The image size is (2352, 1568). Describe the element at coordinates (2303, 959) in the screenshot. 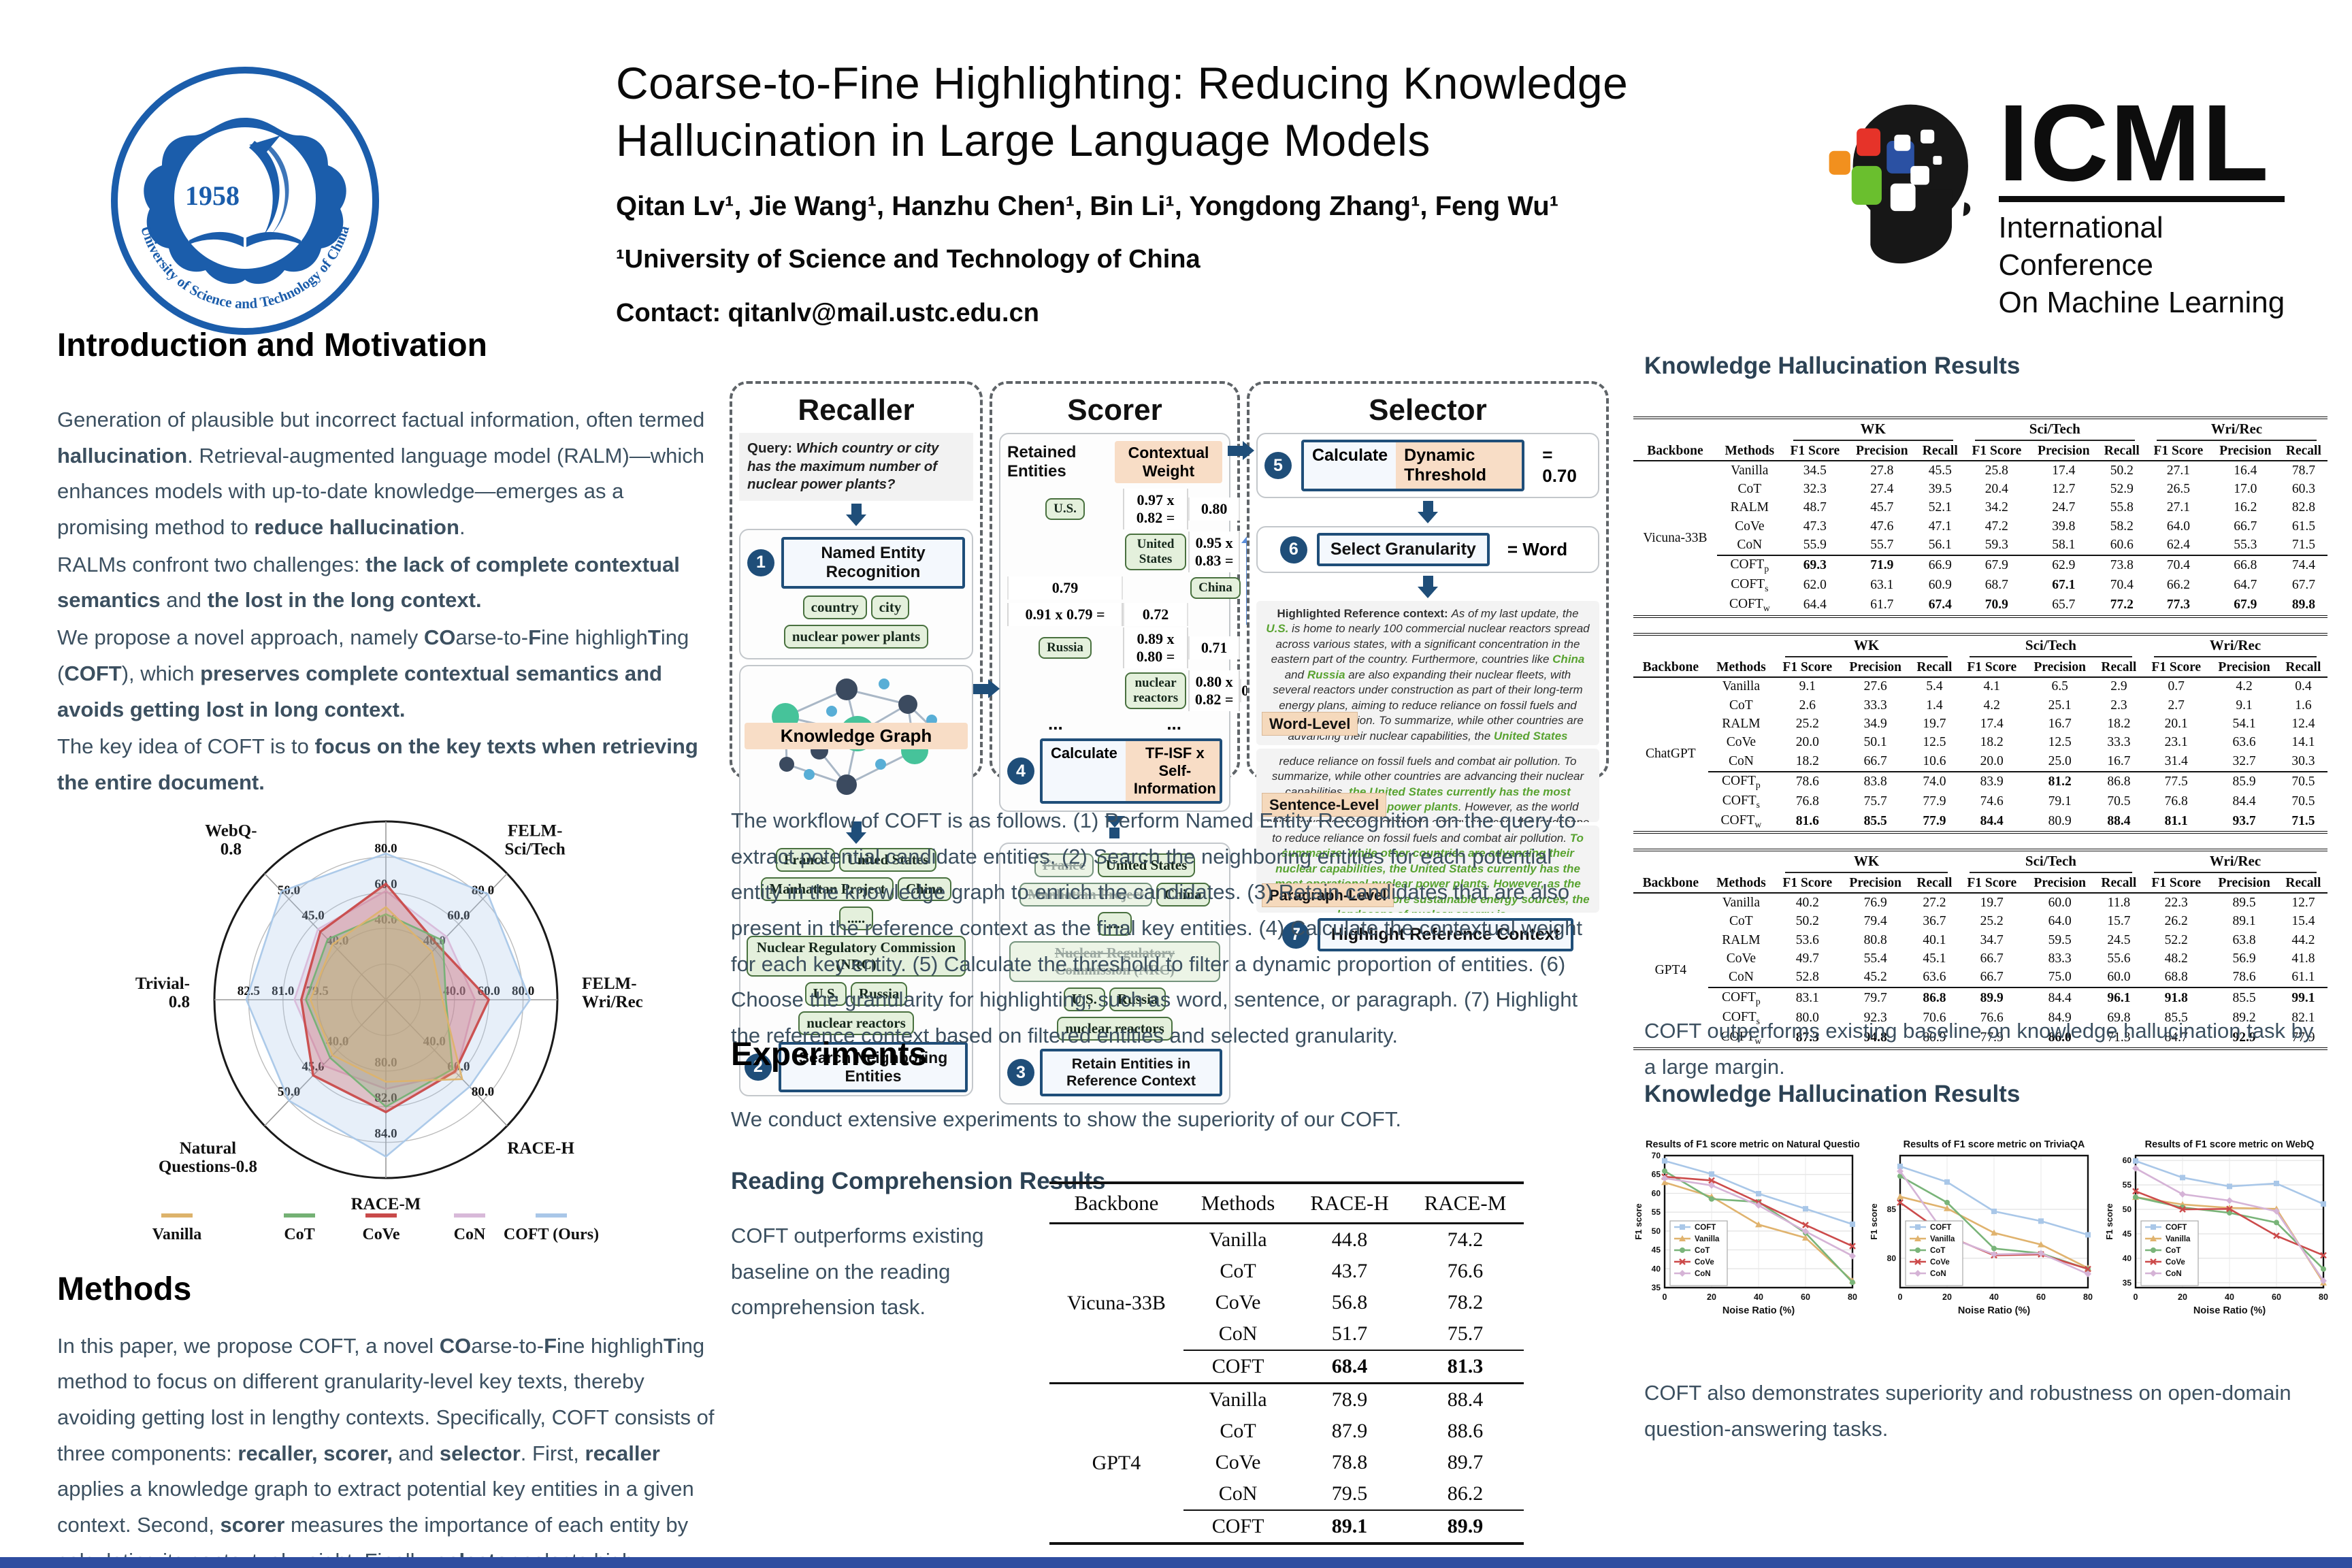

I see `value-cell: 41.8` at that location.